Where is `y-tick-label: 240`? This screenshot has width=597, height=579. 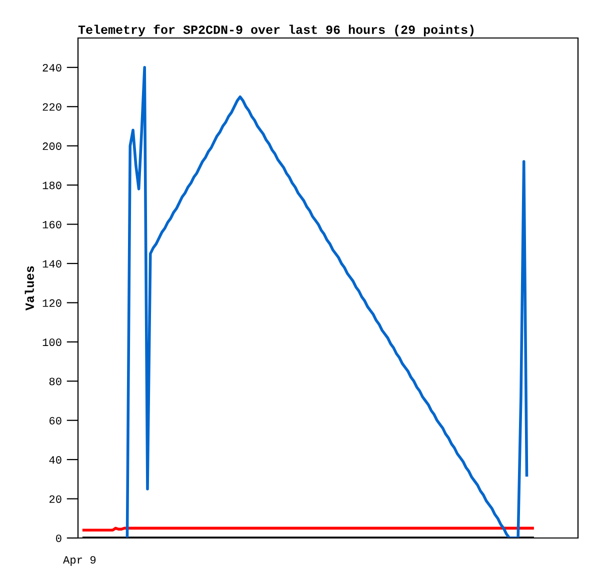
y-tick-label: 240 is located at coordinates (52, 68).